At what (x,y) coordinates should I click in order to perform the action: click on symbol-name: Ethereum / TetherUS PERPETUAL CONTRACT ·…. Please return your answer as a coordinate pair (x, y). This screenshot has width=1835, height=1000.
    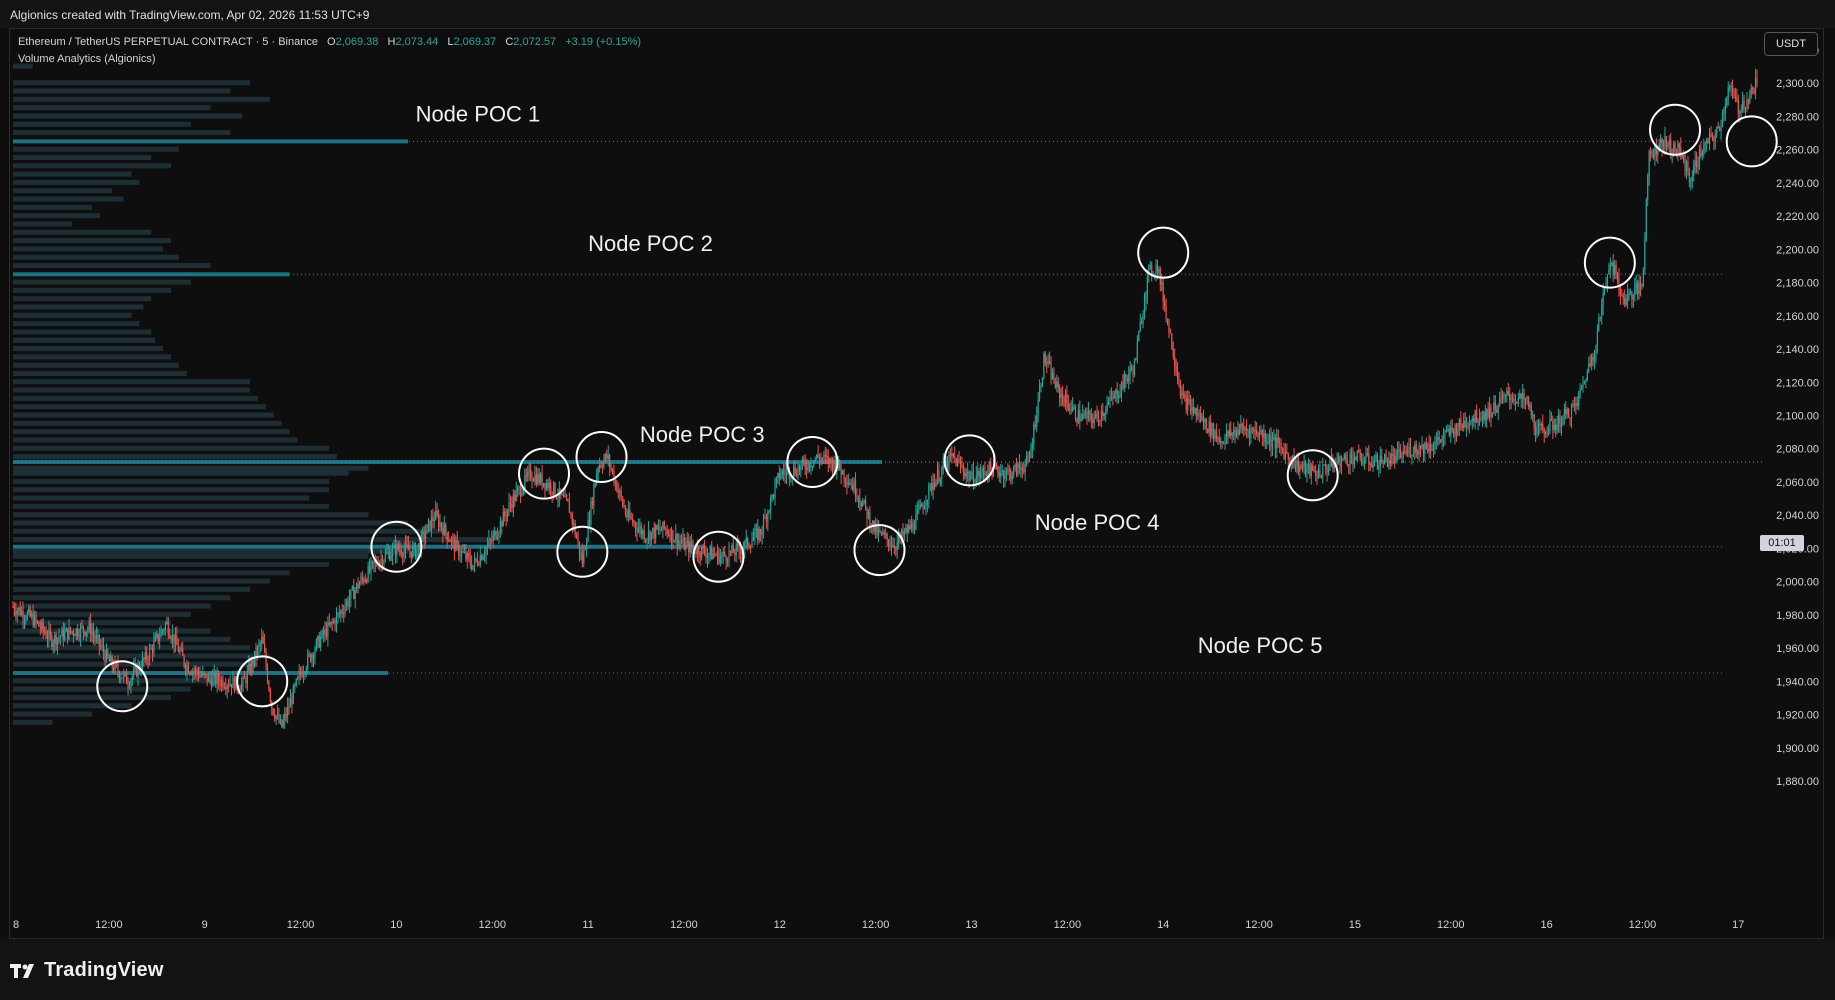
    Looking at the image, I should click on (168, 42).